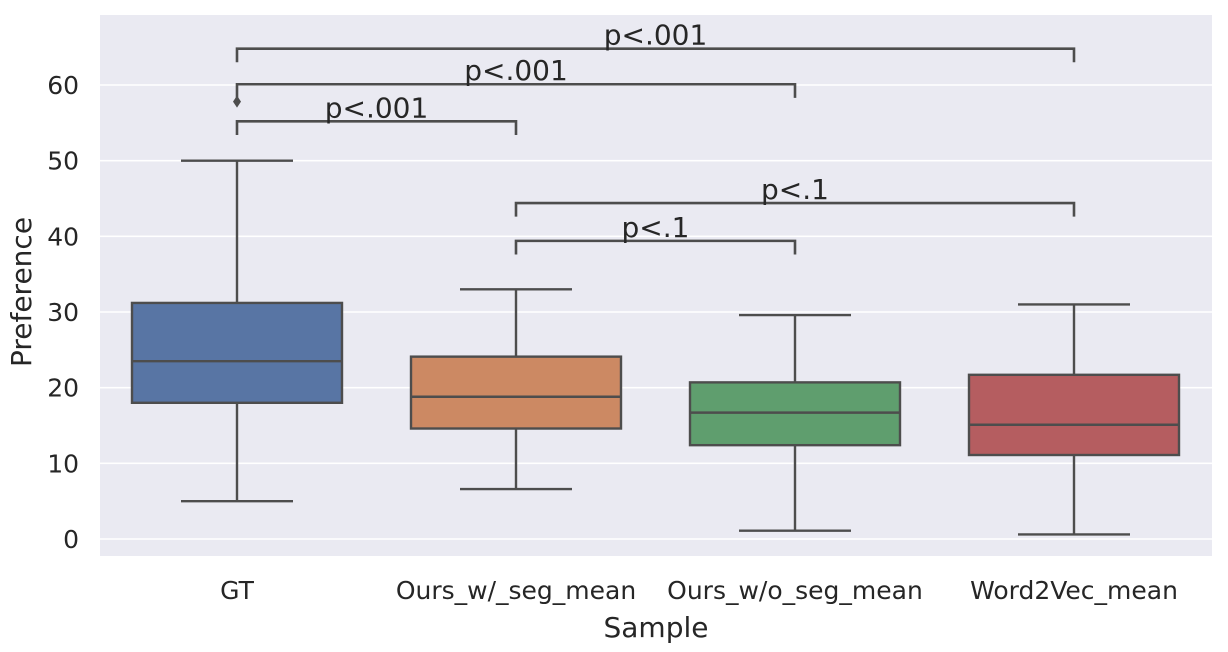  What do you see at coordinates (21, 292) in the screenshot?
I see `y-axis-title: Preference` at bounding box center [21, 292].